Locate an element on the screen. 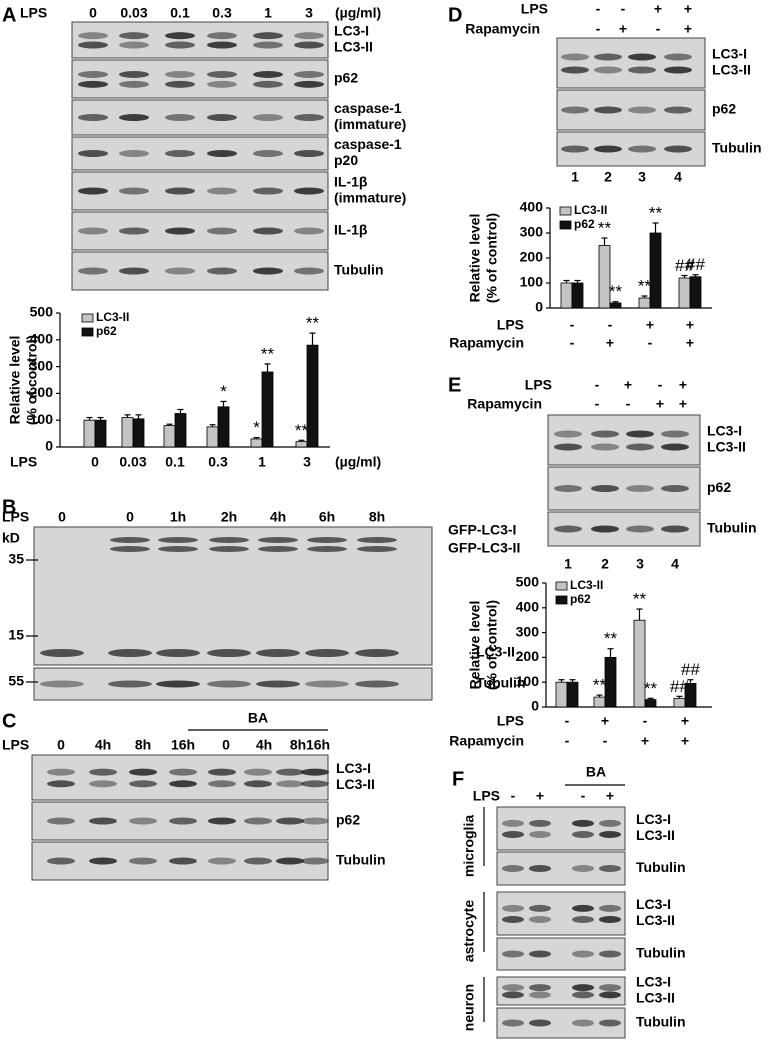  group-label: microglia is located at coordinates (469, 846).